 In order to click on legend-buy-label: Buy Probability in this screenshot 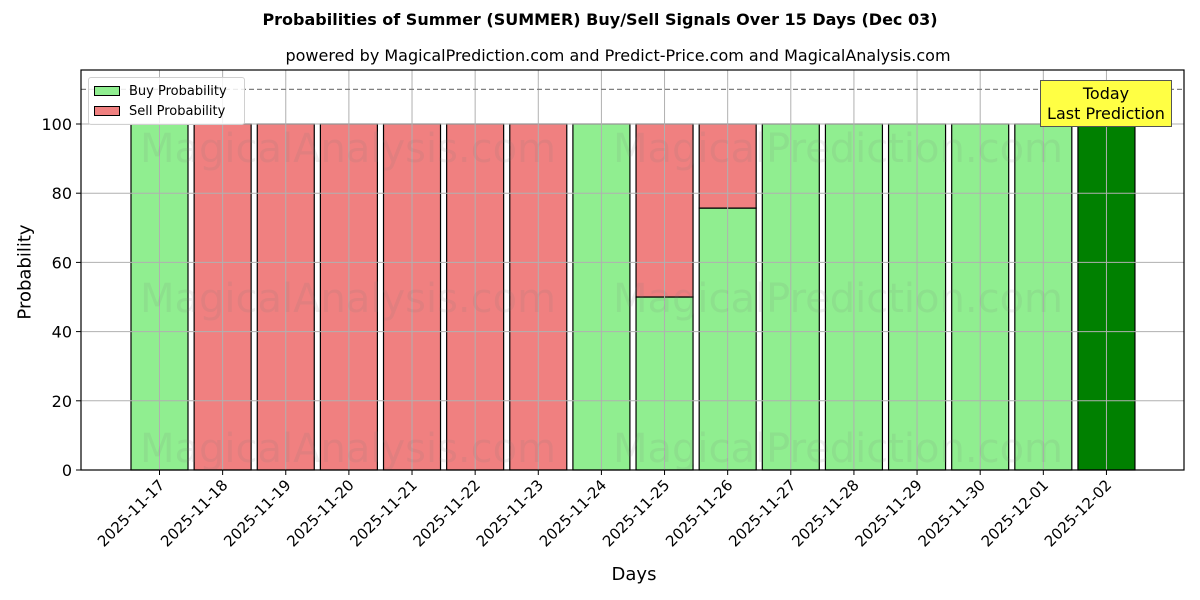, I will do `click(178, 91)`.